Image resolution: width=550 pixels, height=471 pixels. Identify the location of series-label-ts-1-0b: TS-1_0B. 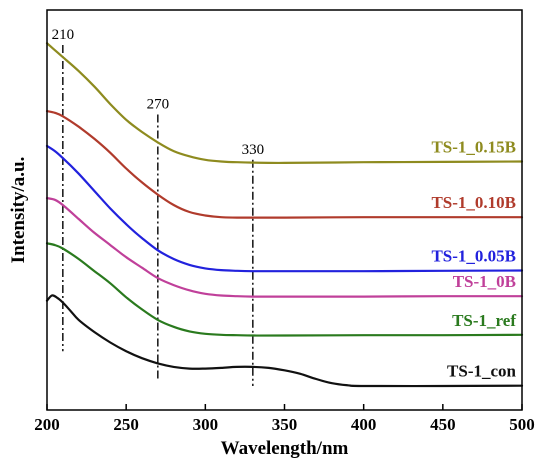
(484, 281).